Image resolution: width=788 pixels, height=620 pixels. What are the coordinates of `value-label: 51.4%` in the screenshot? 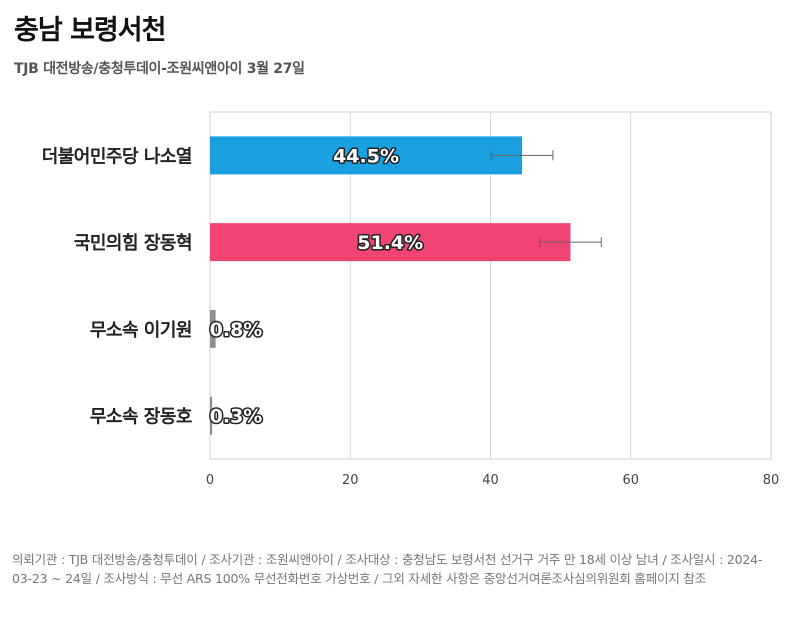 It's located at (390, 243).